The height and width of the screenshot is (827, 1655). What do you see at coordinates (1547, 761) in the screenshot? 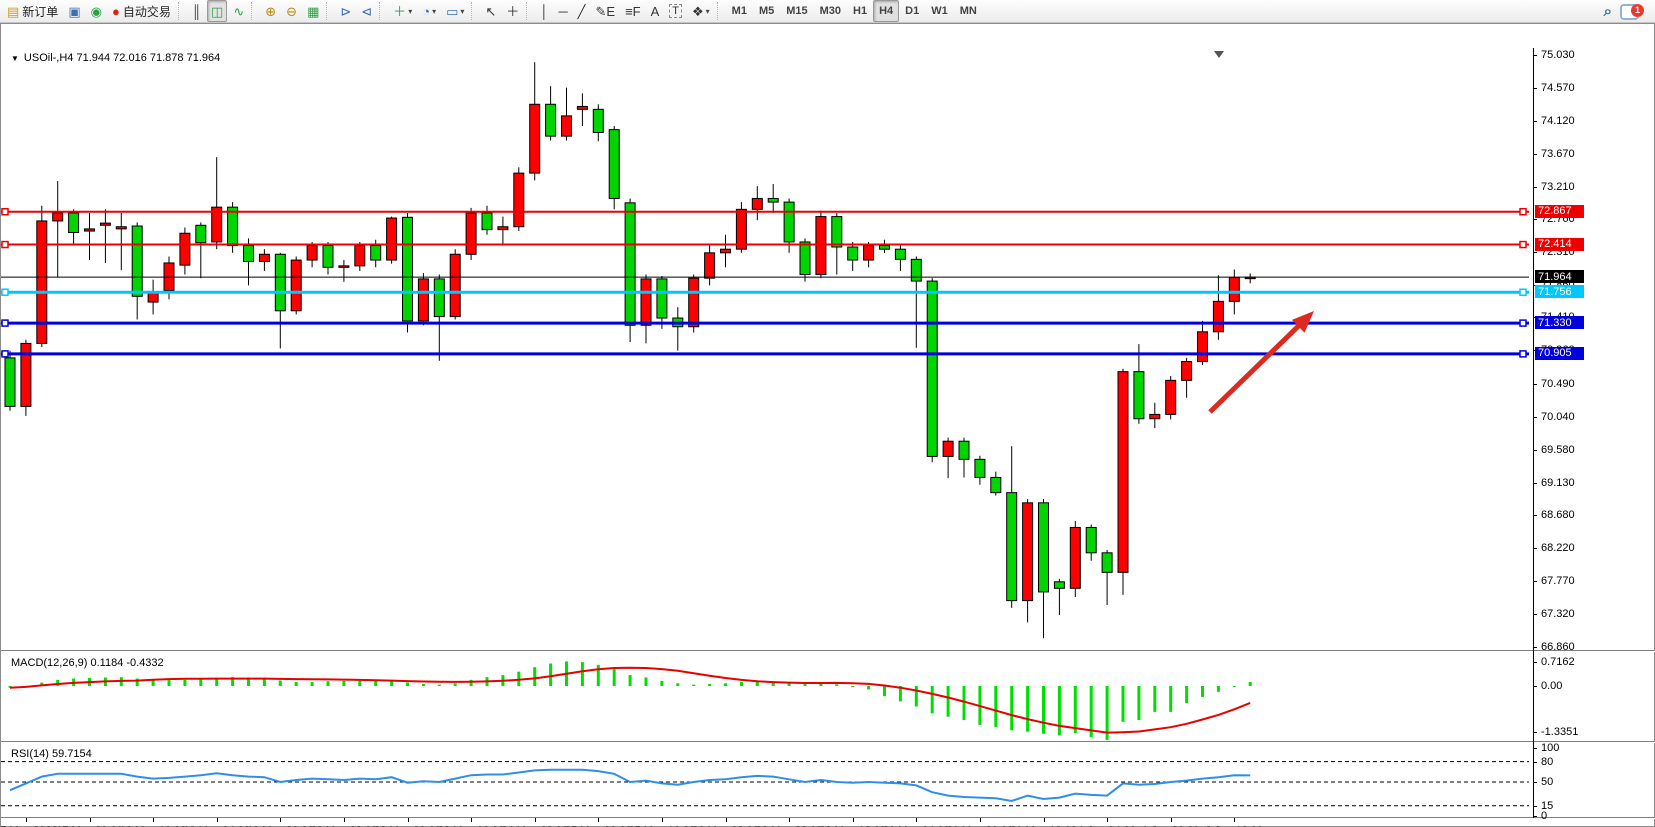
I see `rsi-axis-label: 80` at bounding box center [1547, 761].